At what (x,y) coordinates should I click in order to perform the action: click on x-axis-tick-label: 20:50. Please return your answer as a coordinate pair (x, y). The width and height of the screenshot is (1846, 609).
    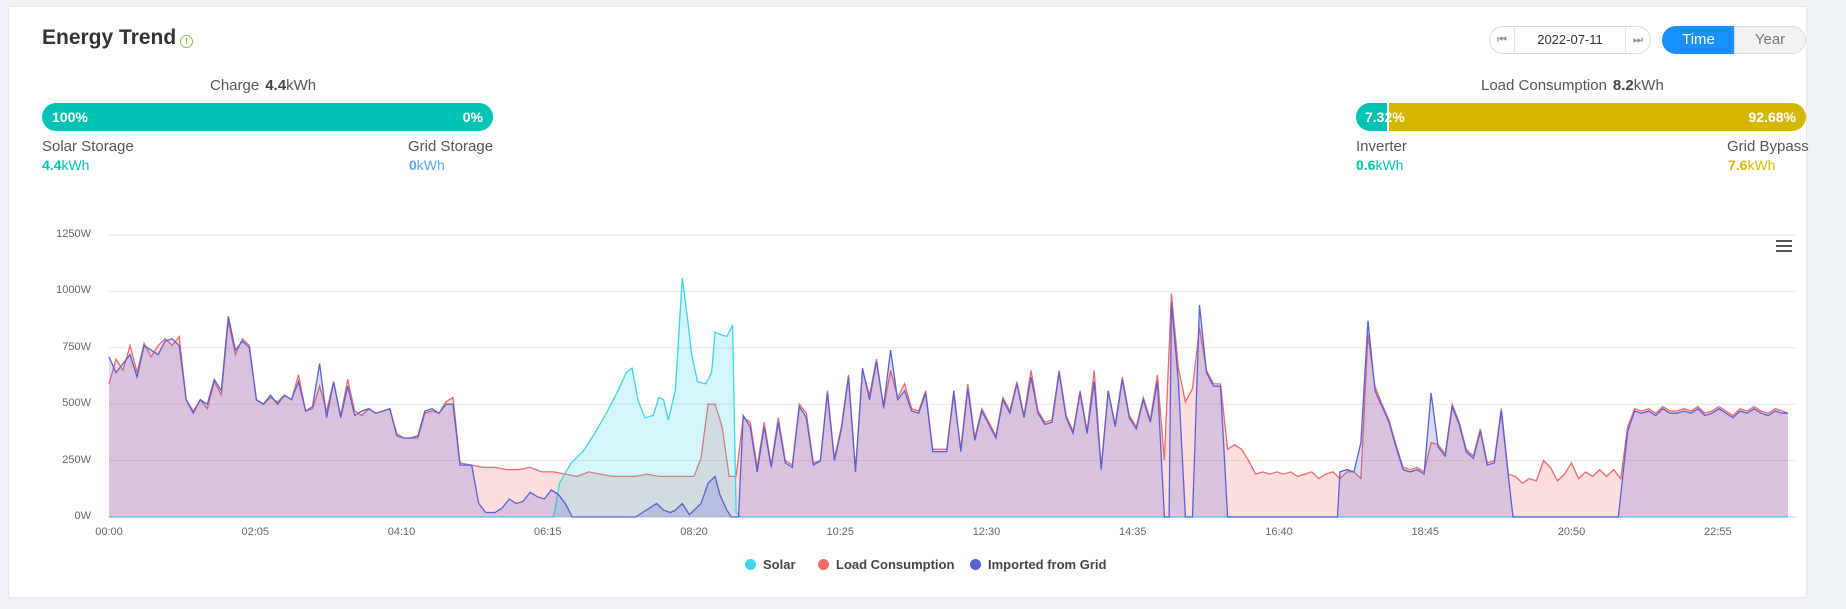
    Looking at the image, I should click on (1571, 532).